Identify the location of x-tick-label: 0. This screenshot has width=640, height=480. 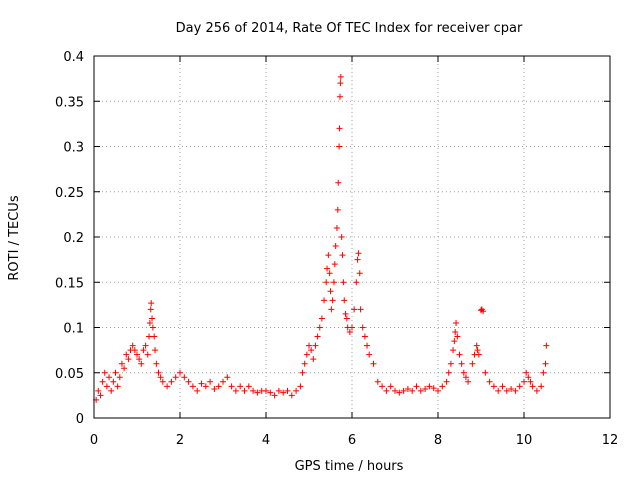
(94, 440).